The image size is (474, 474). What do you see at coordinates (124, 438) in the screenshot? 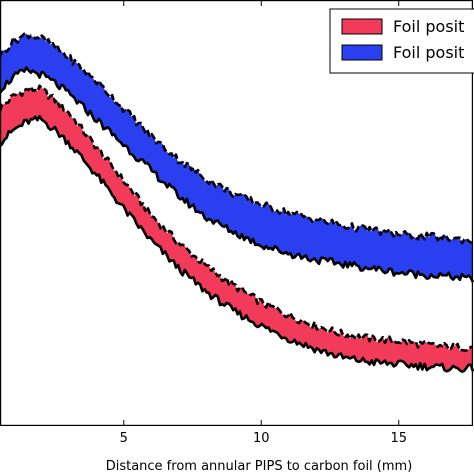
I see `x-tick-label: 5` at bounding box center [124, 438].